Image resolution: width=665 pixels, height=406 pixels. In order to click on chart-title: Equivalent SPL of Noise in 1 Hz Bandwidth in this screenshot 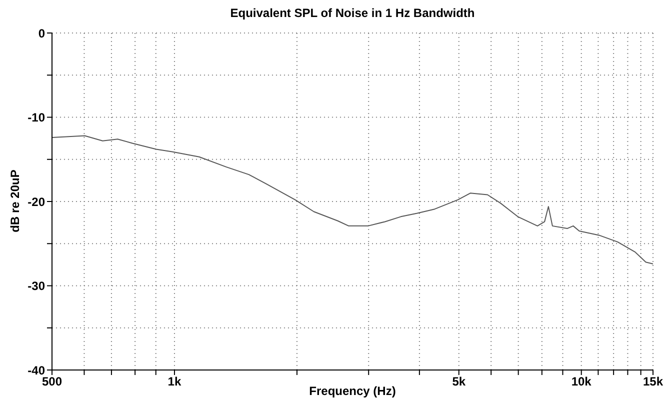, I will do `click(352, 13)`.